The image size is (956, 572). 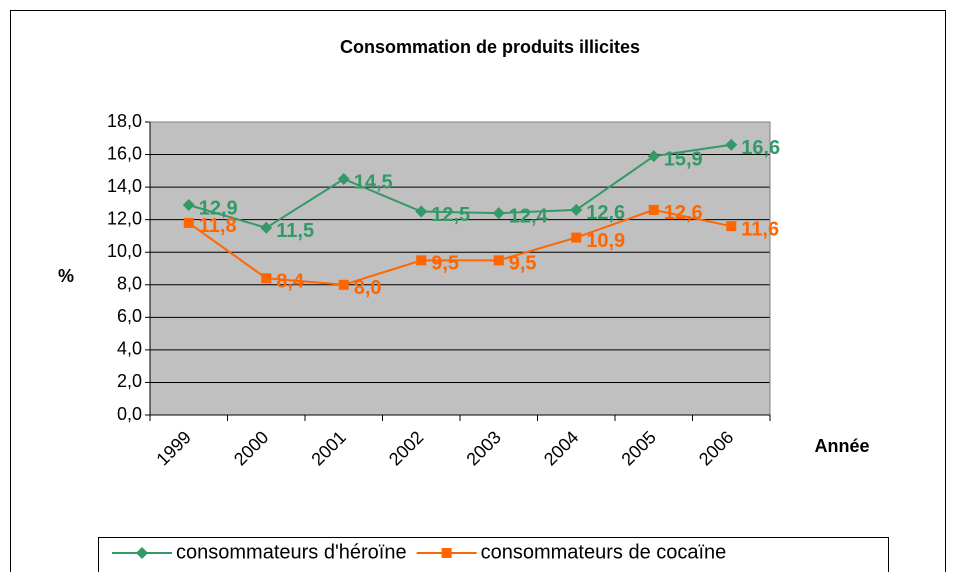 I want to click on data-label: 10,9, so click(x=605, y=241).